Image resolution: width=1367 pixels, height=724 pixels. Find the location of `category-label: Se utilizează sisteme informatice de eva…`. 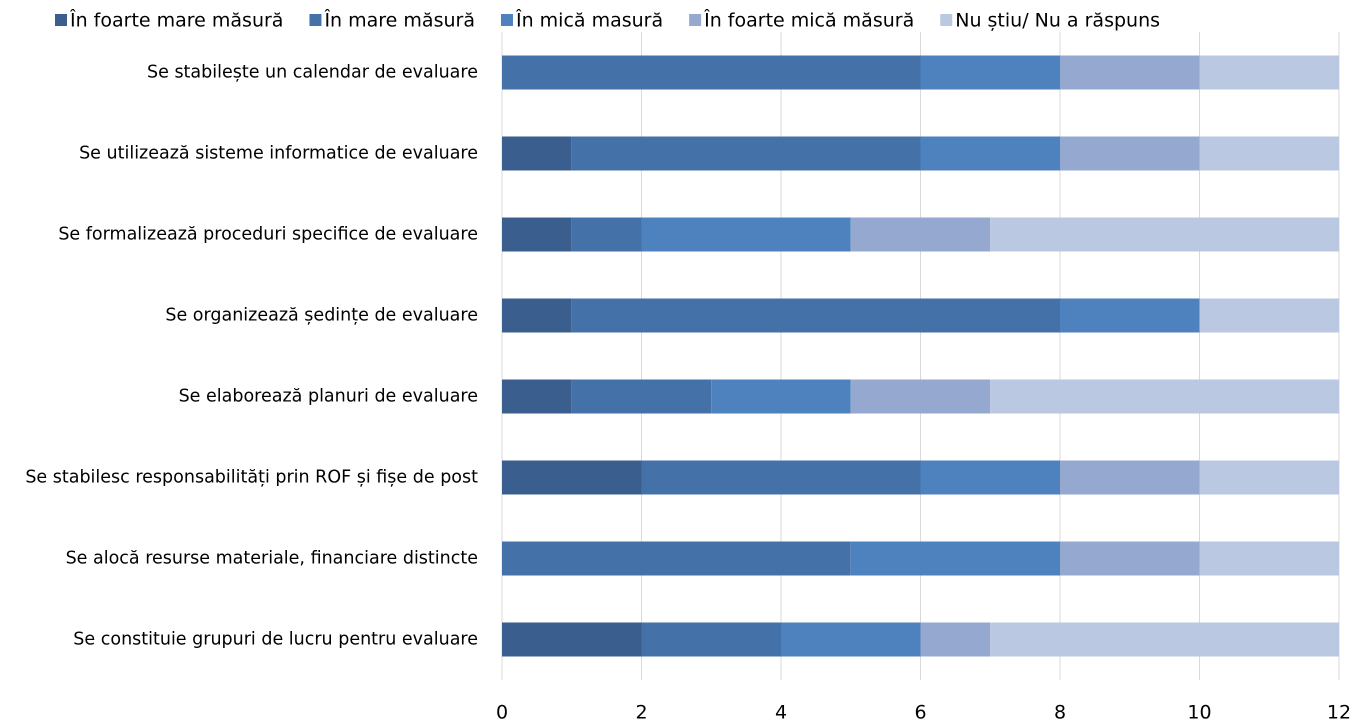

category-label: Se utilizează sisteme informatice de eva… is located at coordinates (278, 154).